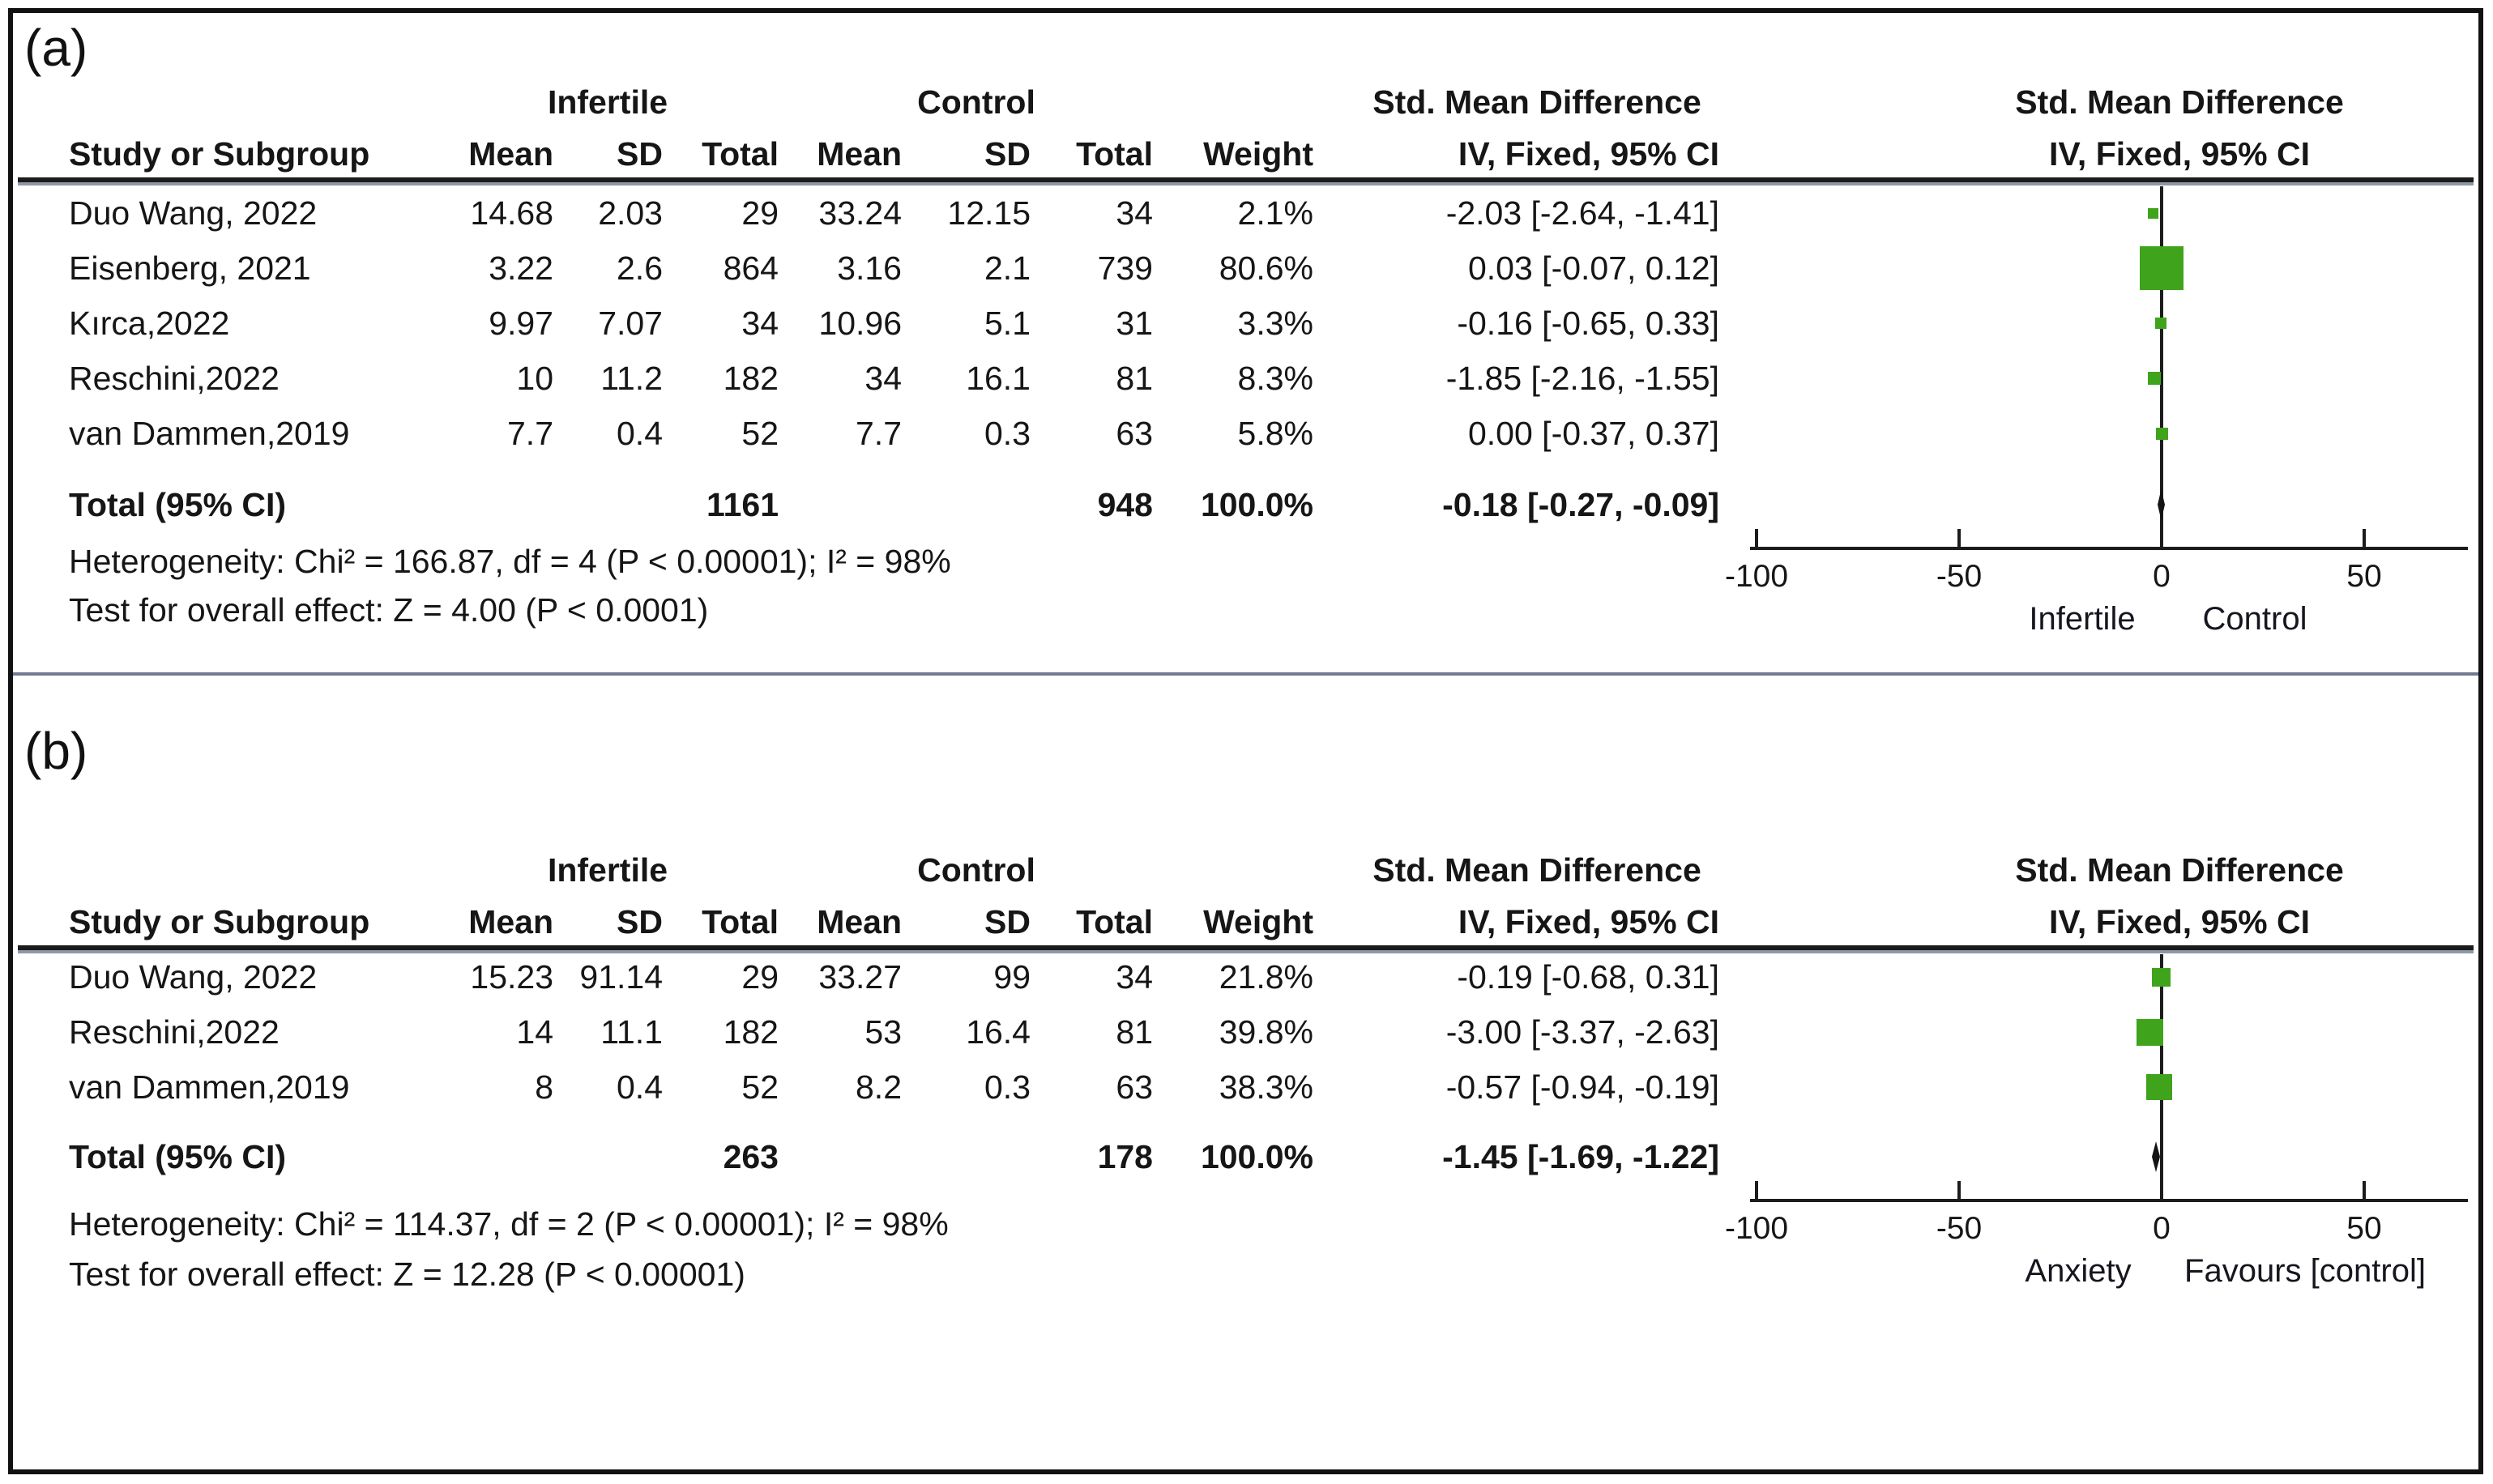  Describe the element at coordinates (751, 268) in the screenshot. I see `total-infertile: 864` at that location.